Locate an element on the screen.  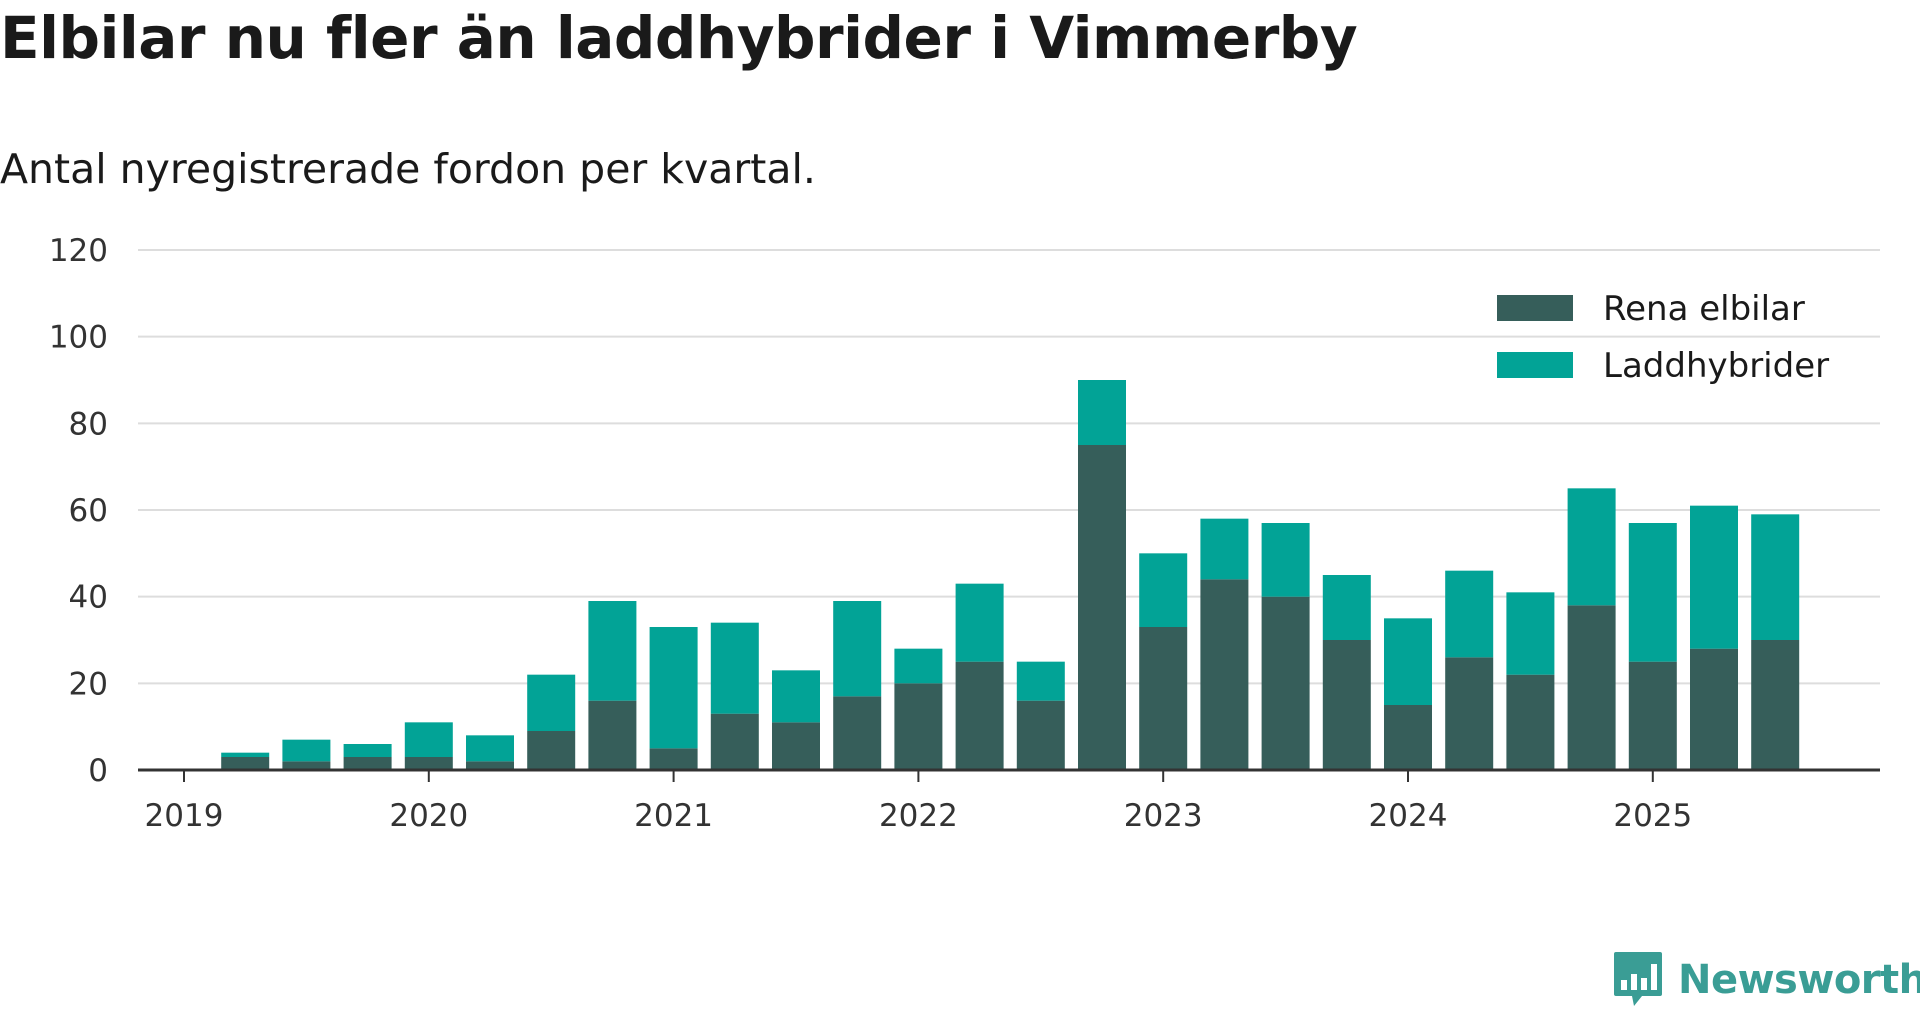
x-tick-label: 2019 is located at coordinates (184, 816).